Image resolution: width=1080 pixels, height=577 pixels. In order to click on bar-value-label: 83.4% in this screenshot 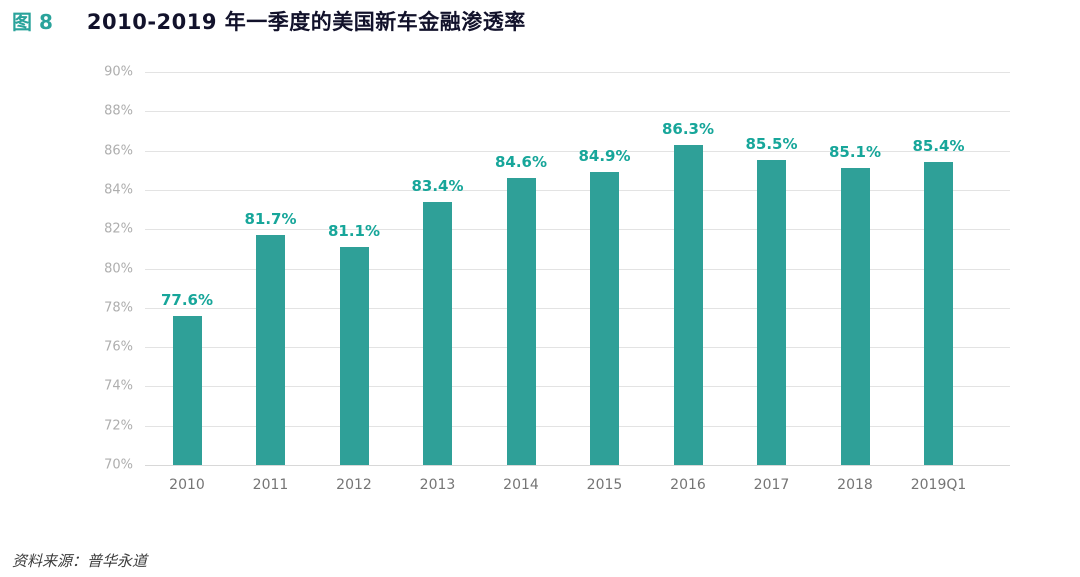, I will do `click(437, 185)`.